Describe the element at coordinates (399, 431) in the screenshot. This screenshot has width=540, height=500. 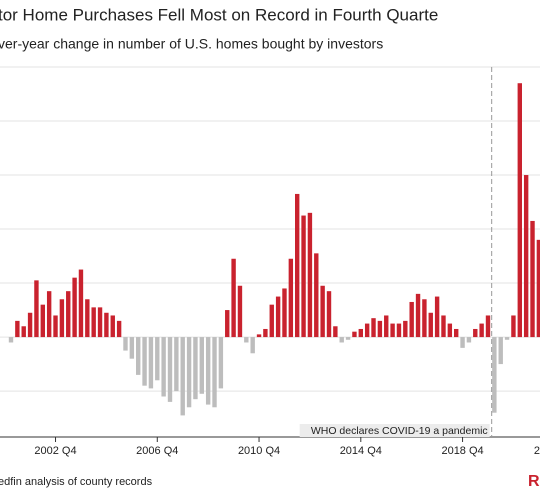
I see `annotation: WHO declares COVID-19 a pandemic` at that location.